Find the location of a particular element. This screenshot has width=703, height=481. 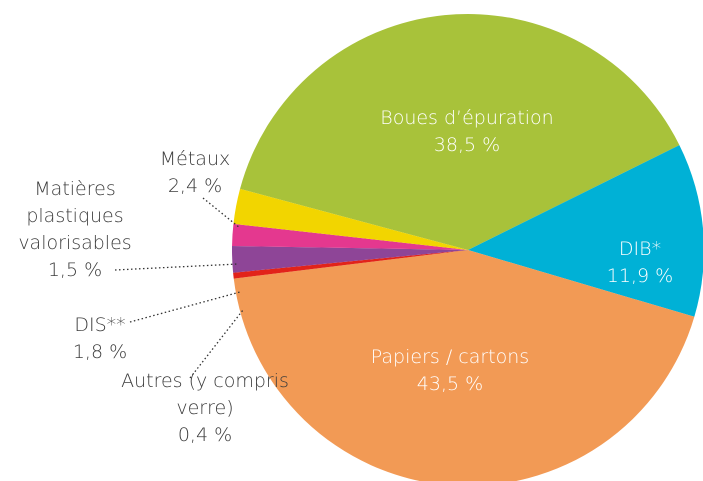

category-label: Matières plastiques valorisables is located at coordinates (75, 216).